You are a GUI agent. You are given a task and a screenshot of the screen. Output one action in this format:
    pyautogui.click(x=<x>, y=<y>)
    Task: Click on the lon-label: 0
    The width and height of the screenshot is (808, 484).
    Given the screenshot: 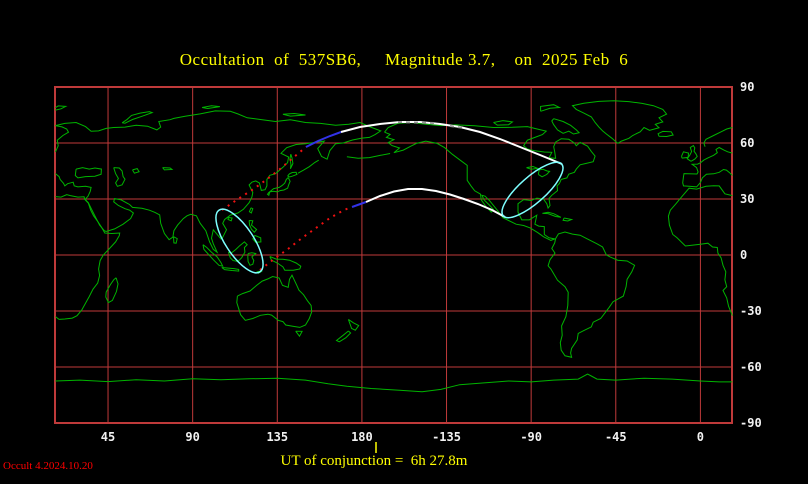 What is the action you would take?
    pyautogui.click(x=700, y=437)
    